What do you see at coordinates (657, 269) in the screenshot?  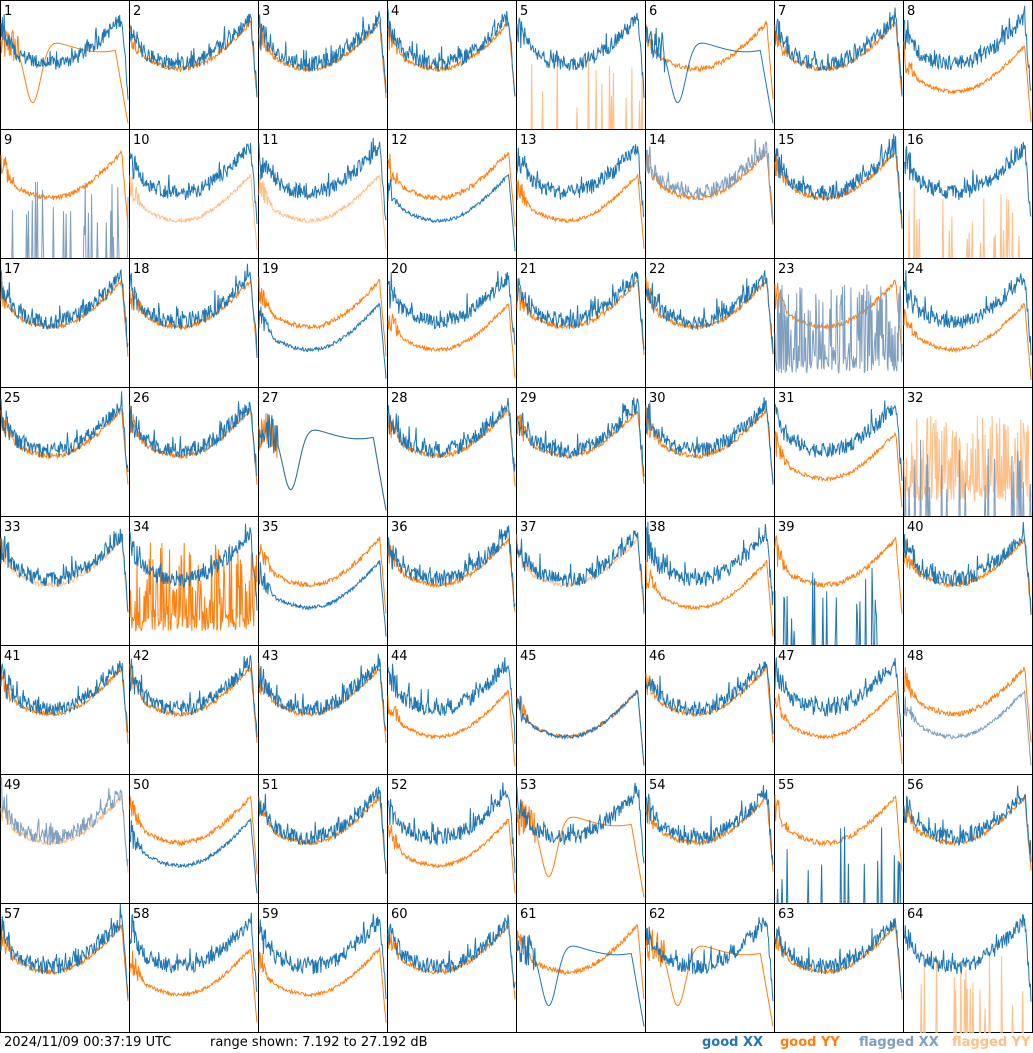 I see `panel-label: 22` at bounding box center [657, 269].